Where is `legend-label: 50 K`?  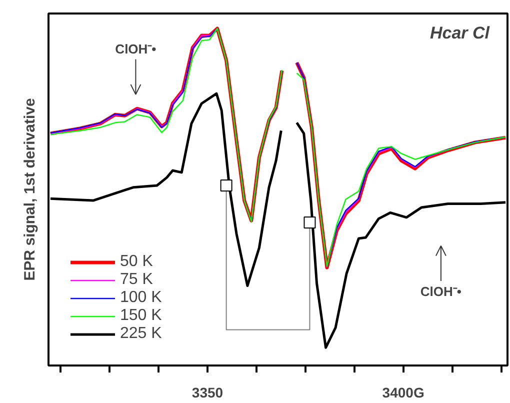
legend-label: 50 K is located at coordinates (136, 262).